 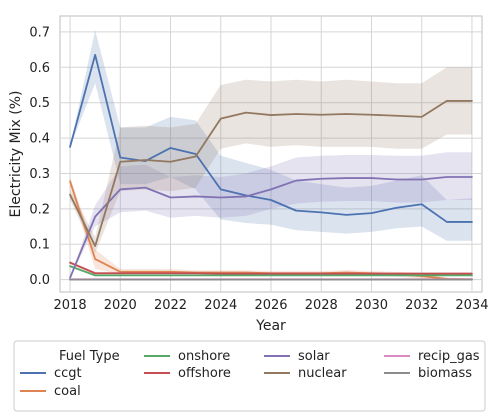 What do you see at coordinates (70, 305) in the screenshot?
I see `x-tick-label: 2018` at bounding box center [70, 305].